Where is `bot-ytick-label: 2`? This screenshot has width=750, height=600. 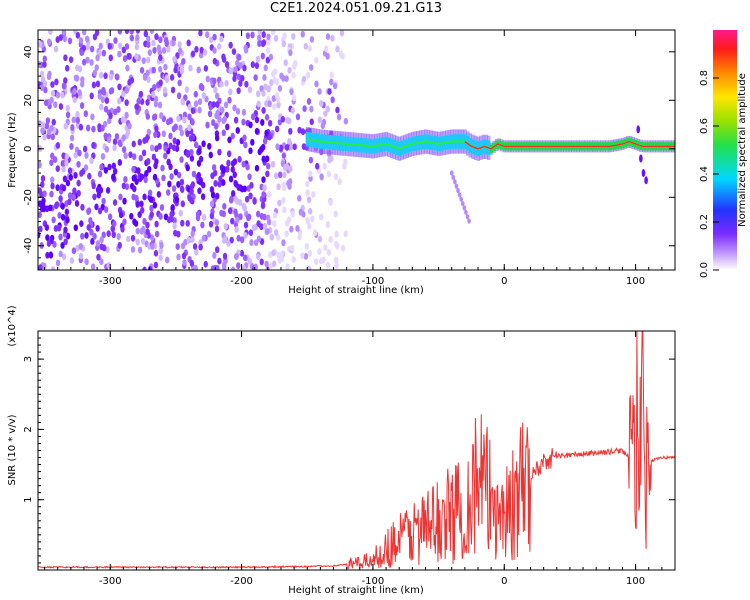 bot-ytick-label: 2 is located at coordinates (28, 429).